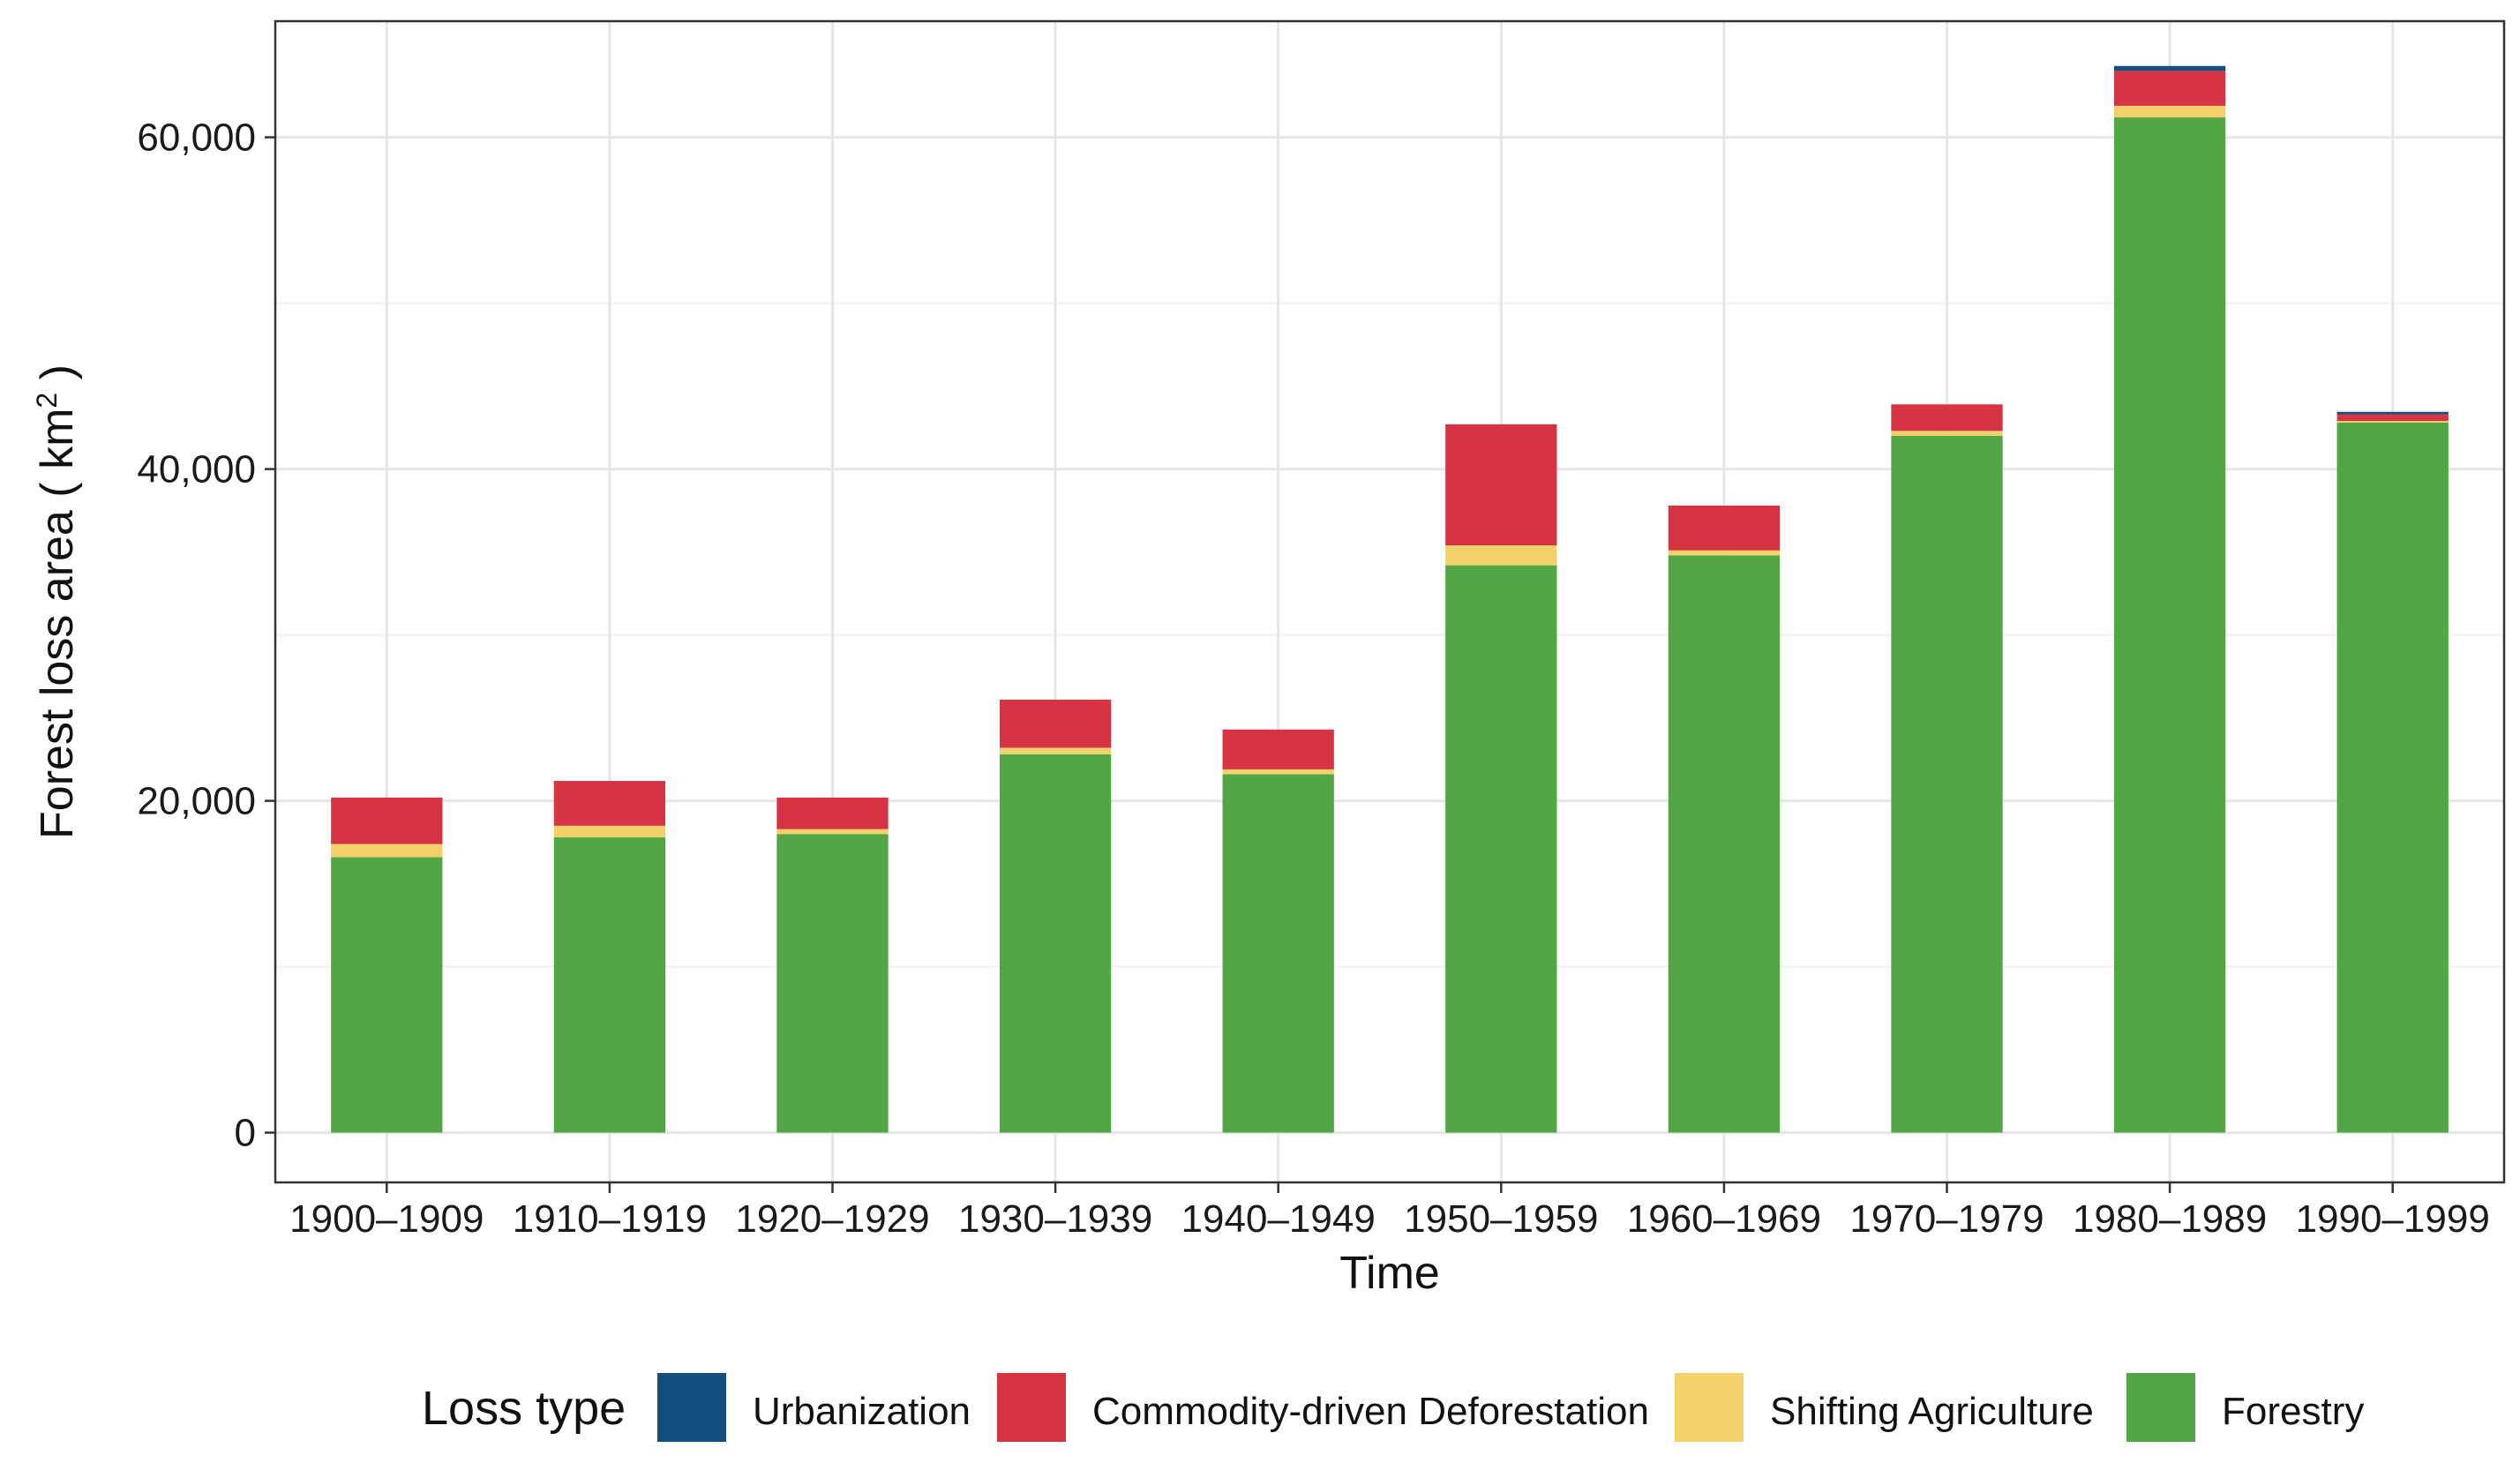 This screenshot has width=2520, height=1463. What do you see at coordinates (2169, 89) in the screenshot?
I see `bar-commodity-driven-deforestation-1980-1989` at bounding box center [2169, 89].